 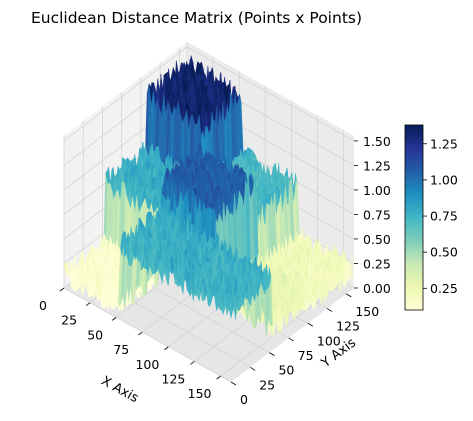 What do you see at coordinates (209, 94) in the screenshot?
I see `z-gridline` at bounding box center [209, 94].